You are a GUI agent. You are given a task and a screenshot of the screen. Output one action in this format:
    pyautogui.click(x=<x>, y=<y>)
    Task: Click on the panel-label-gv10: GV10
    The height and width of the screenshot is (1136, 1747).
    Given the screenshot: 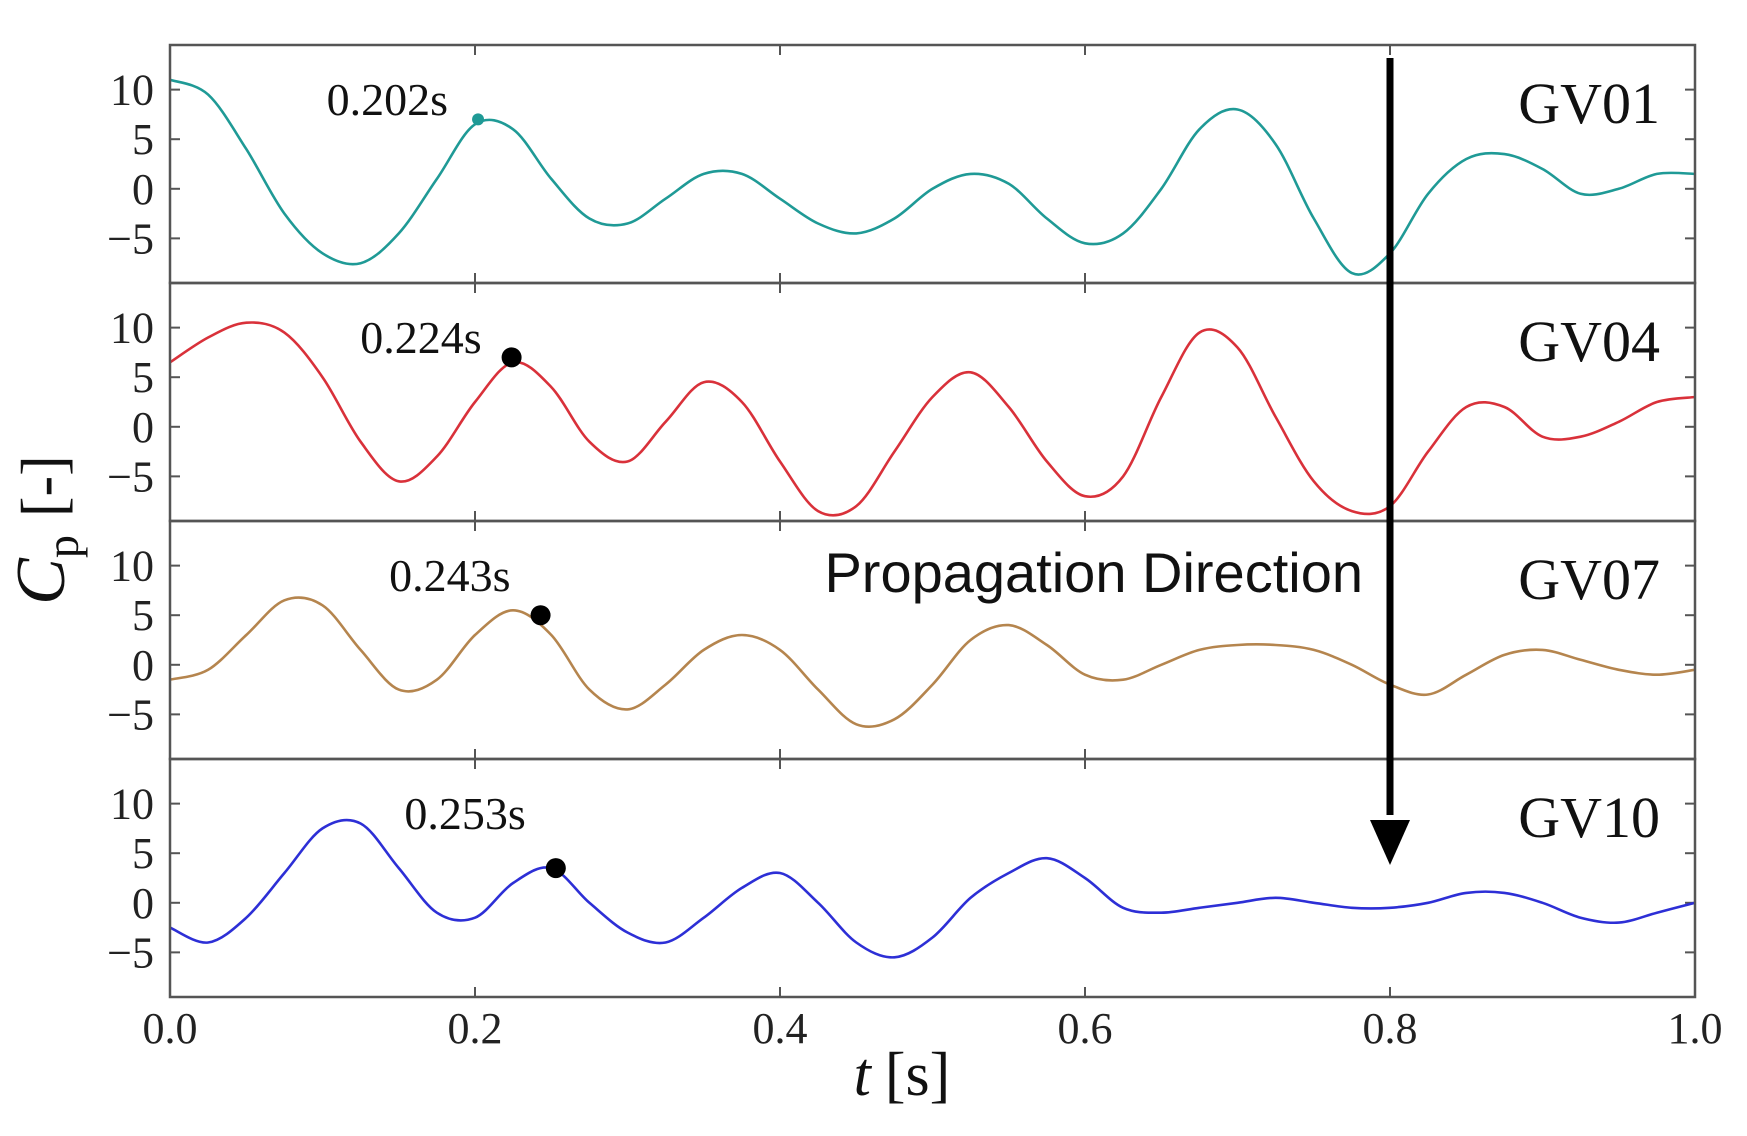 What is the action you would take?
    pyautogui.click(x=1589, y=817)
    